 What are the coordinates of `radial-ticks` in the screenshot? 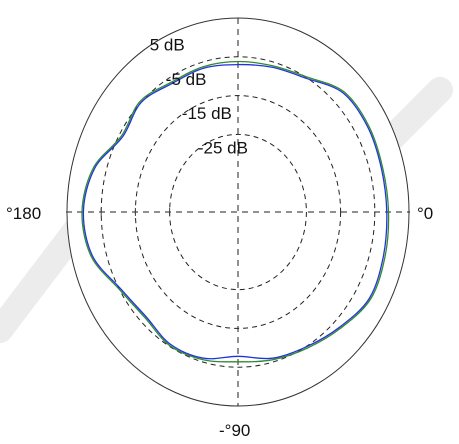 It's located at (118, 212).